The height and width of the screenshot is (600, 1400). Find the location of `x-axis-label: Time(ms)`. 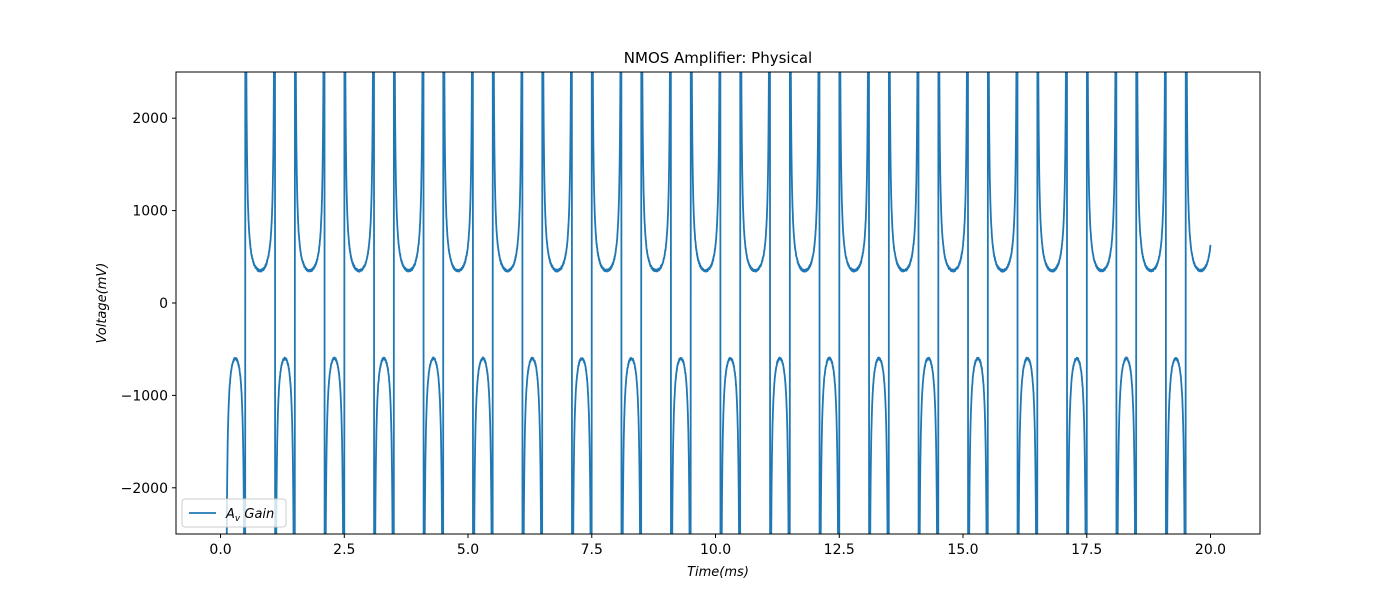

x-axis-label: Time(ms) is located at coordinates (718, 572).